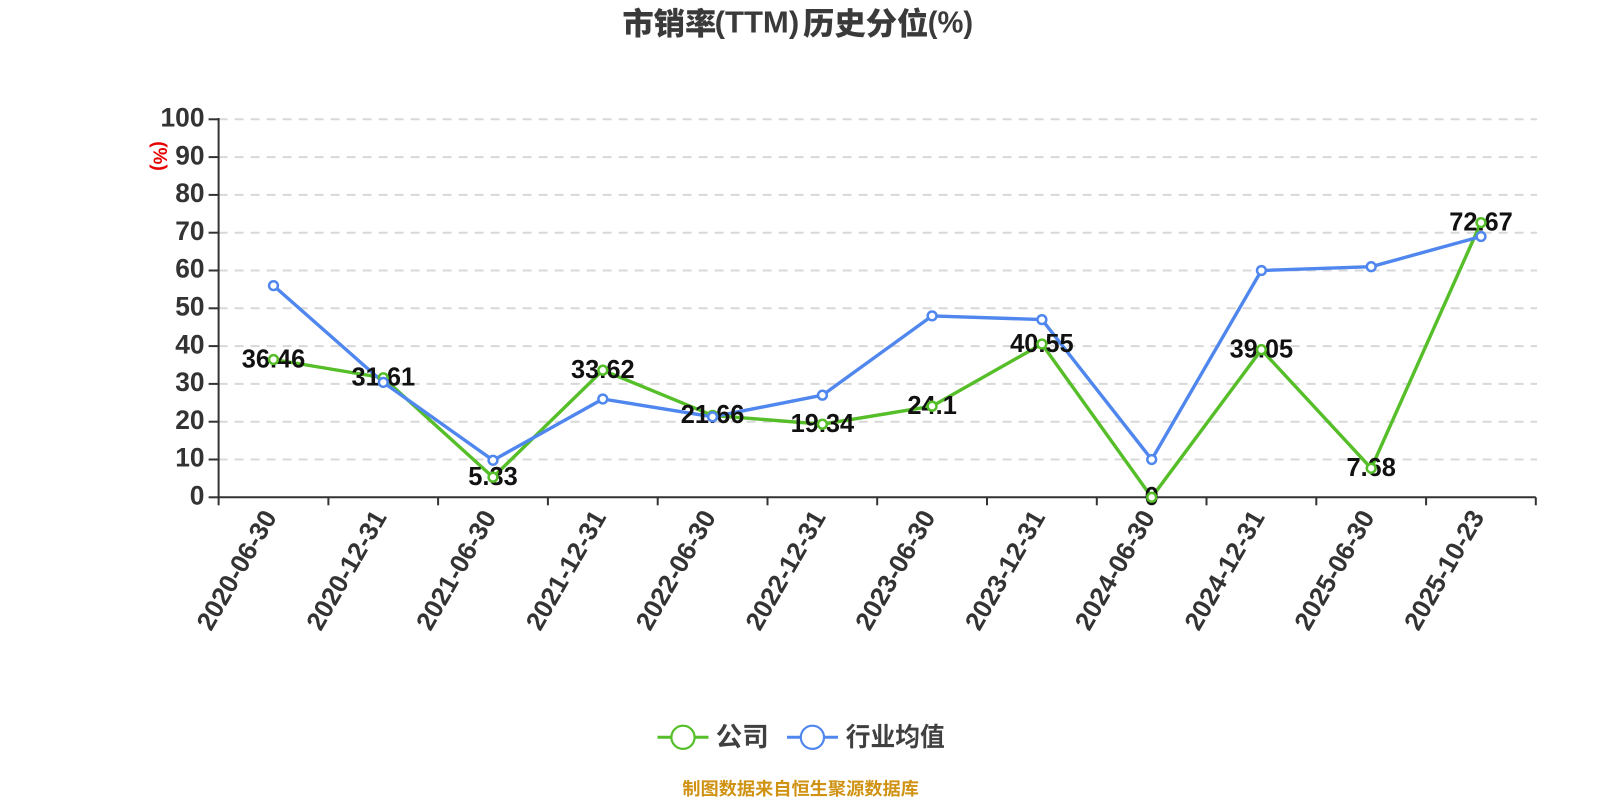 The height and width of the screenshot is (800, 1600). Describe the element at coordinates (189, 420) in the screenshot. I see `svg-text: 20` at that location.